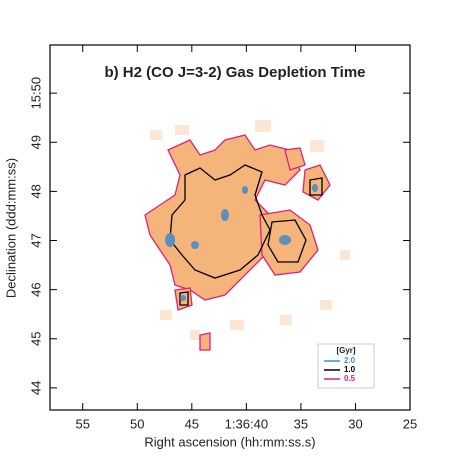 This screenshot has height=463, width=463. Describe the element at coordinates (137, 423) in the screenshot. I see `x-tick-label: 50` at that location.